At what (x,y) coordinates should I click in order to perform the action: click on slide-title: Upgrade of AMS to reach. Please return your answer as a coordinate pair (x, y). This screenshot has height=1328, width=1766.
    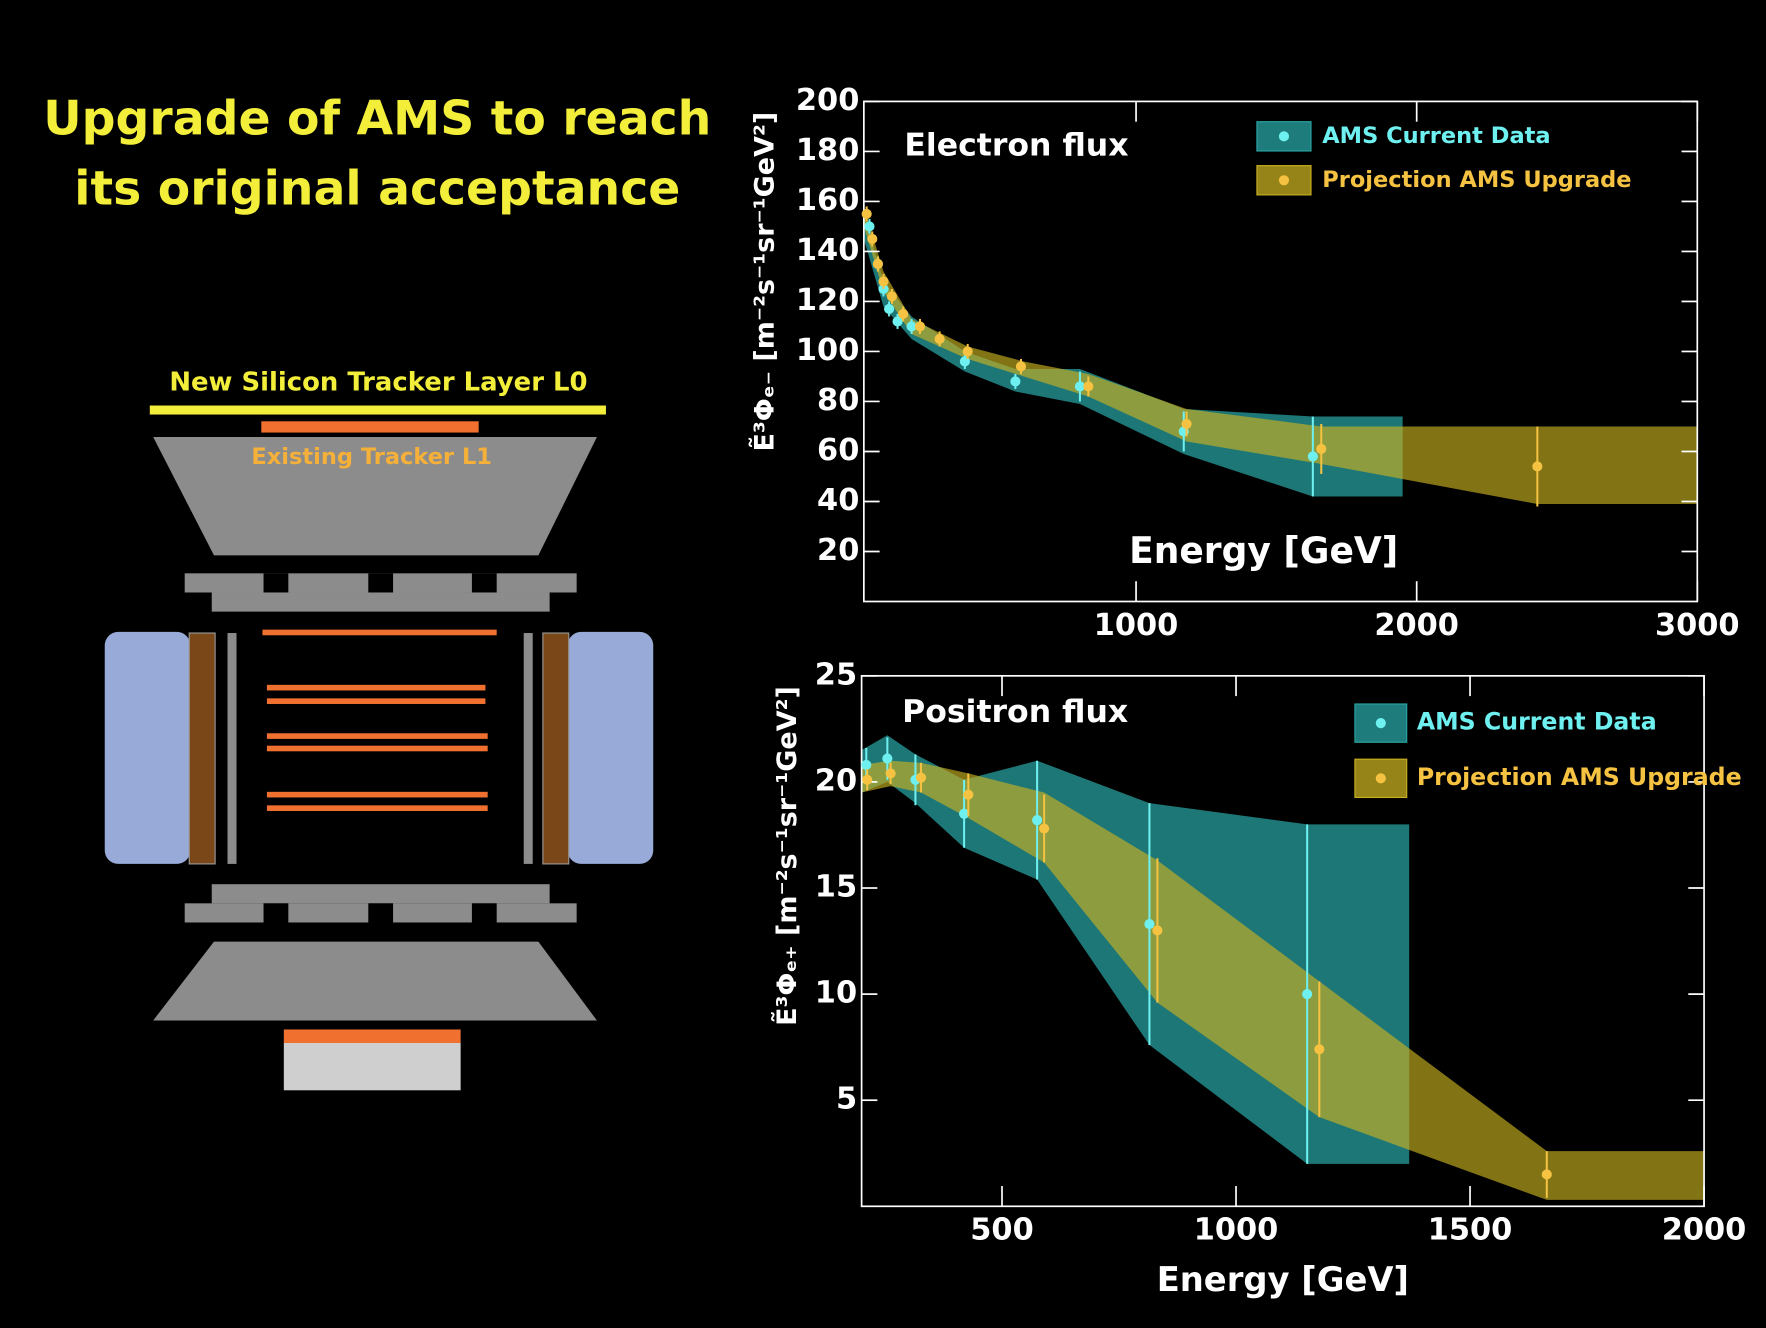
    Looking at the image, I should click on (377, 119).